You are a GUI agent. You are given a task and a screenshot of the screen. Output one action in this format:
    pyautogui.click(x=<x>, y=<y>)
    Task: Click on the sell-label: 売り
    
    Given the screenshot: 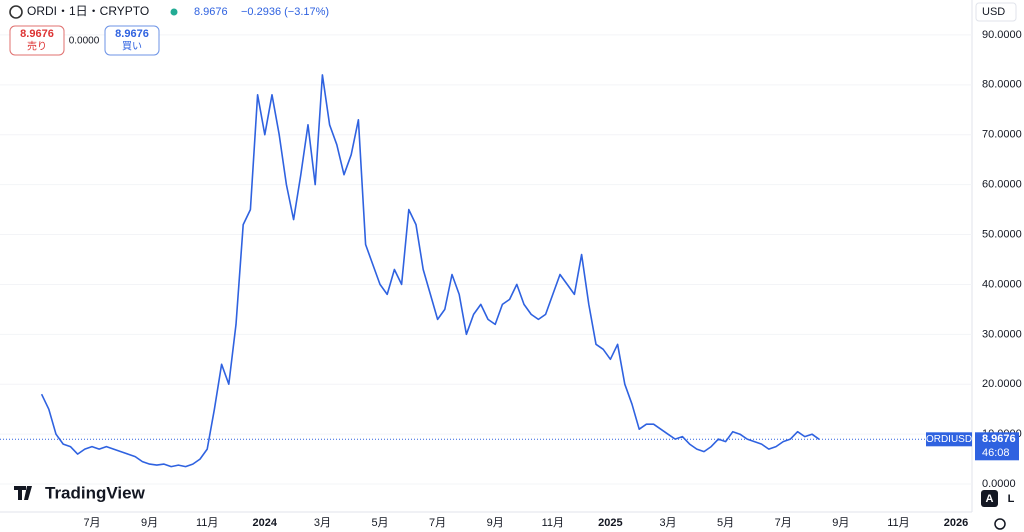 What is the action you would take?
    pyautogui.click(x=37, y=46)
    